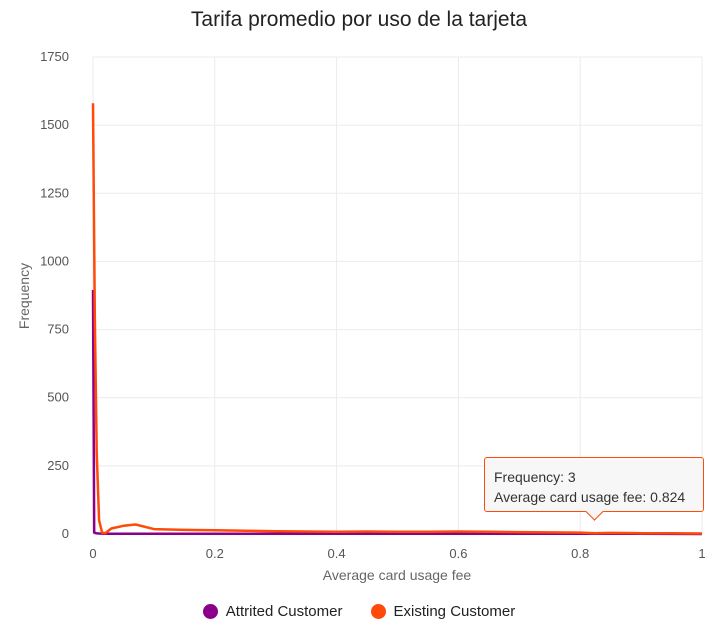 Image resolution: width=718 pixels, height=643 pixels. Describe the element at coordinates (701, 553) in the screenshot. I see `x-tick-label: 1` at that location.